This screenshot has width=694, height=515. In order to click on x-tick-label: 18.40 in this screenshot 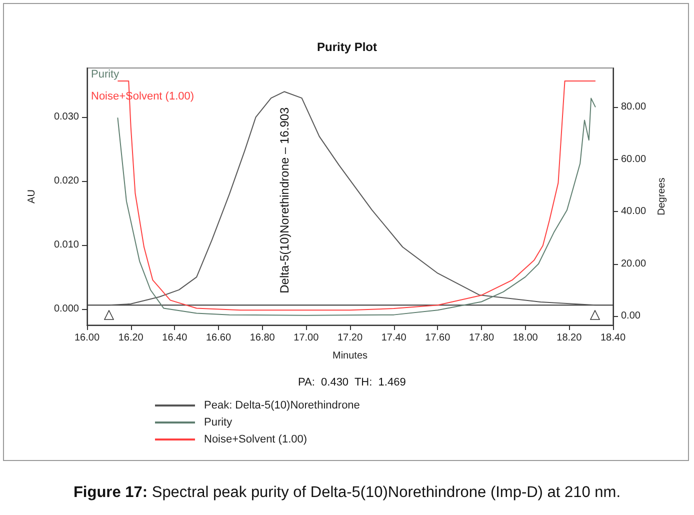, I will do `click(613, 338)`.